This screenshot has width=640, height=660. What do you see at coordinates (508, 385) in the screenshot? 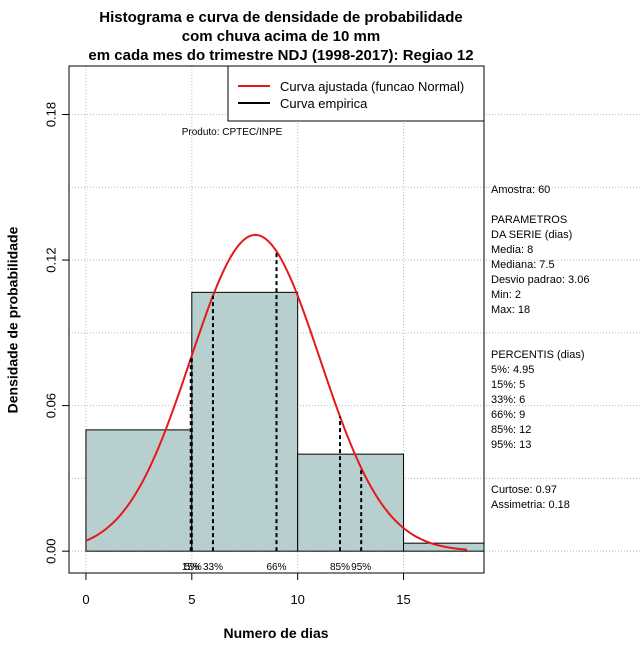
I see `side-panel-line-13: 15%: 5` at bounding box center [508, 385].